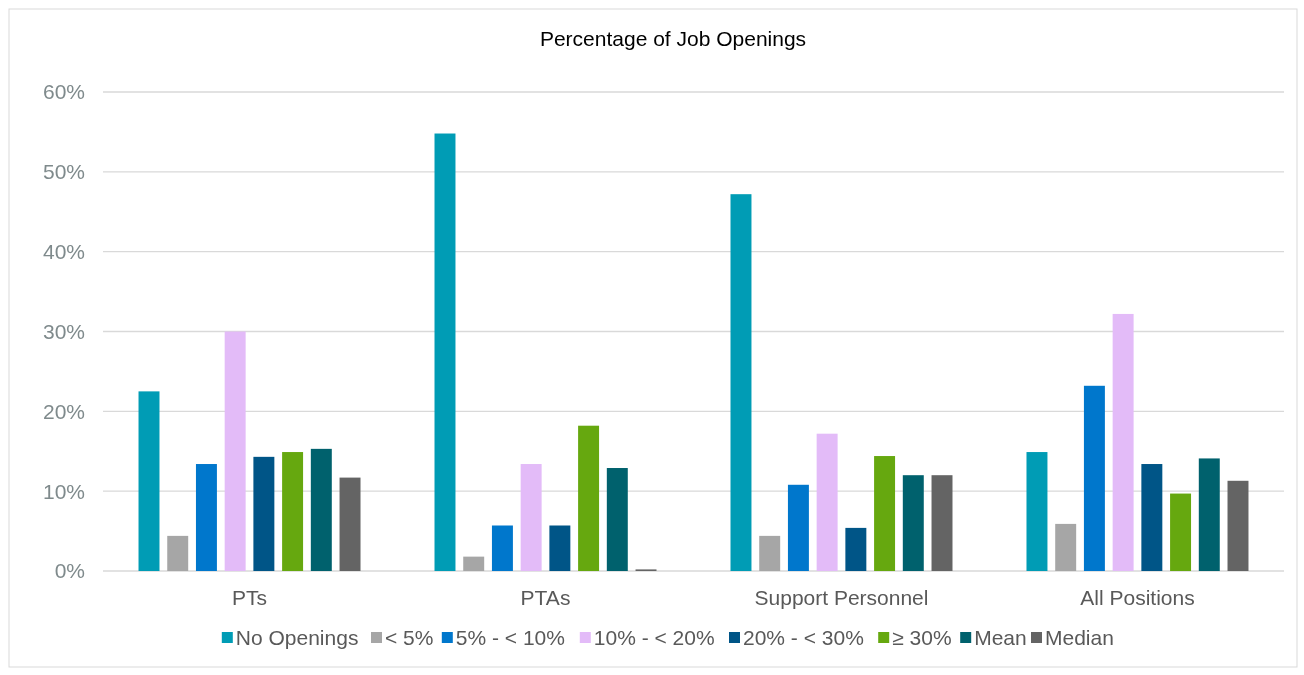 The width and height of the screenshot is (1304, 675). I want to click on y-tick-label: 30%, so click(63, 331).